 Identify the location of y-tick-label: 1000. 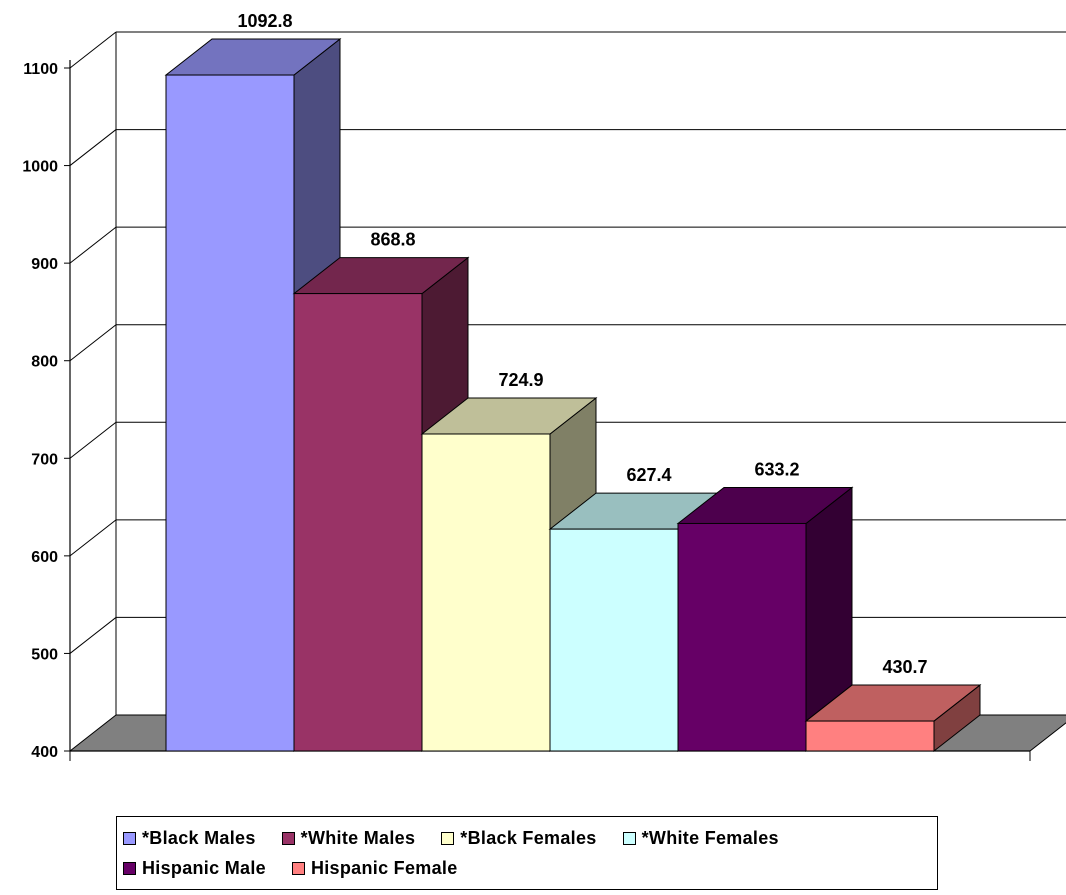
(40, 167).